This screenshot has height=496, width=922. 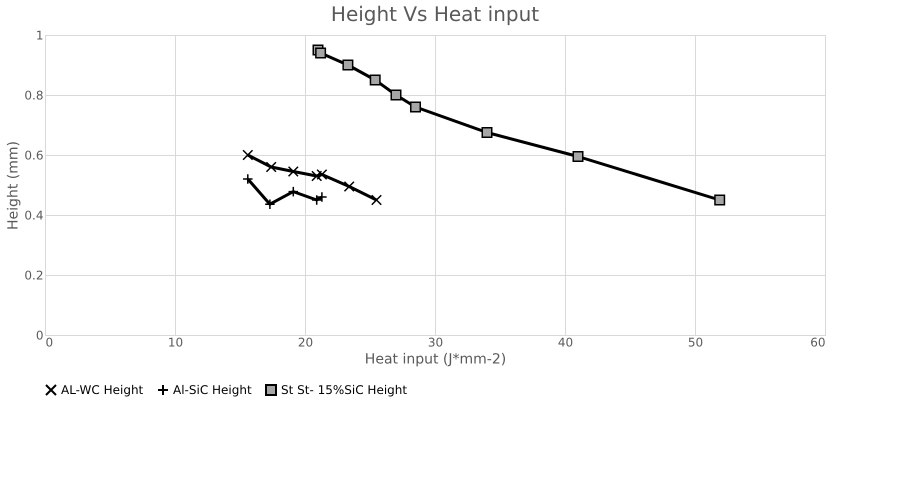 I want to click on y-tick-label: 0.2, so click(x=34, y=275).